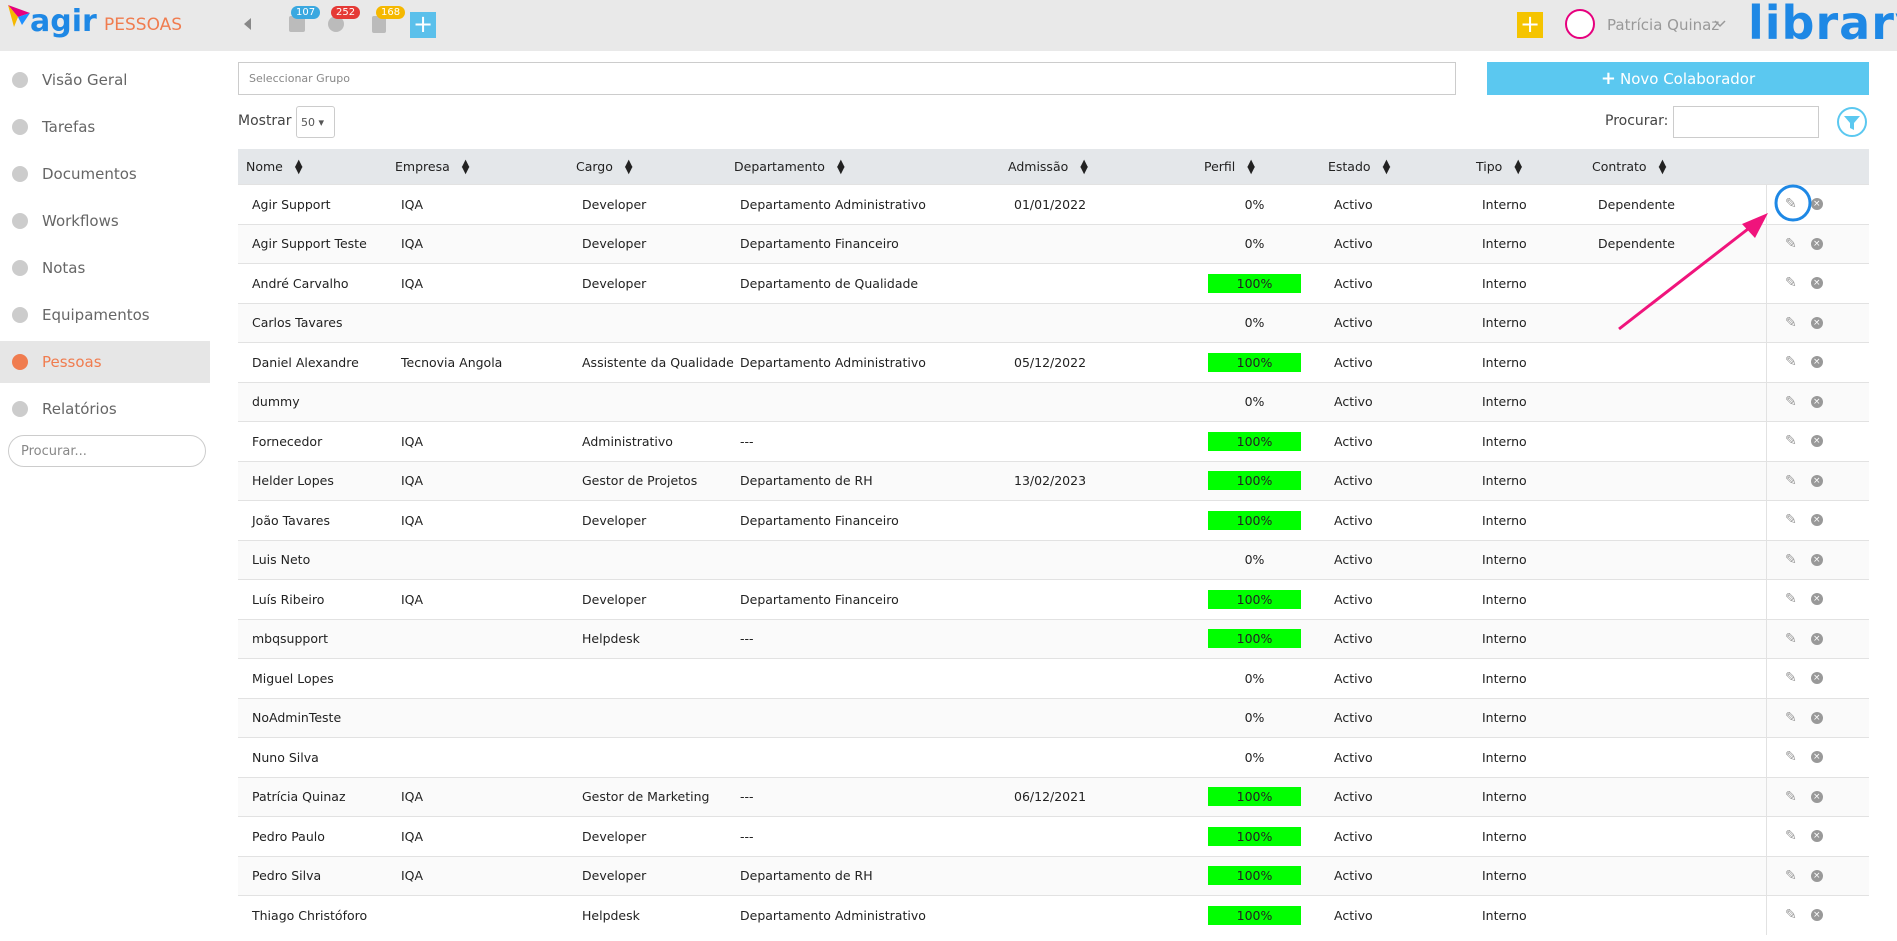 Image resolution: width=1897 pixels, height=941 pixels. I want to click on user-name: Patrícia Quinaz, so click(1663, 25).